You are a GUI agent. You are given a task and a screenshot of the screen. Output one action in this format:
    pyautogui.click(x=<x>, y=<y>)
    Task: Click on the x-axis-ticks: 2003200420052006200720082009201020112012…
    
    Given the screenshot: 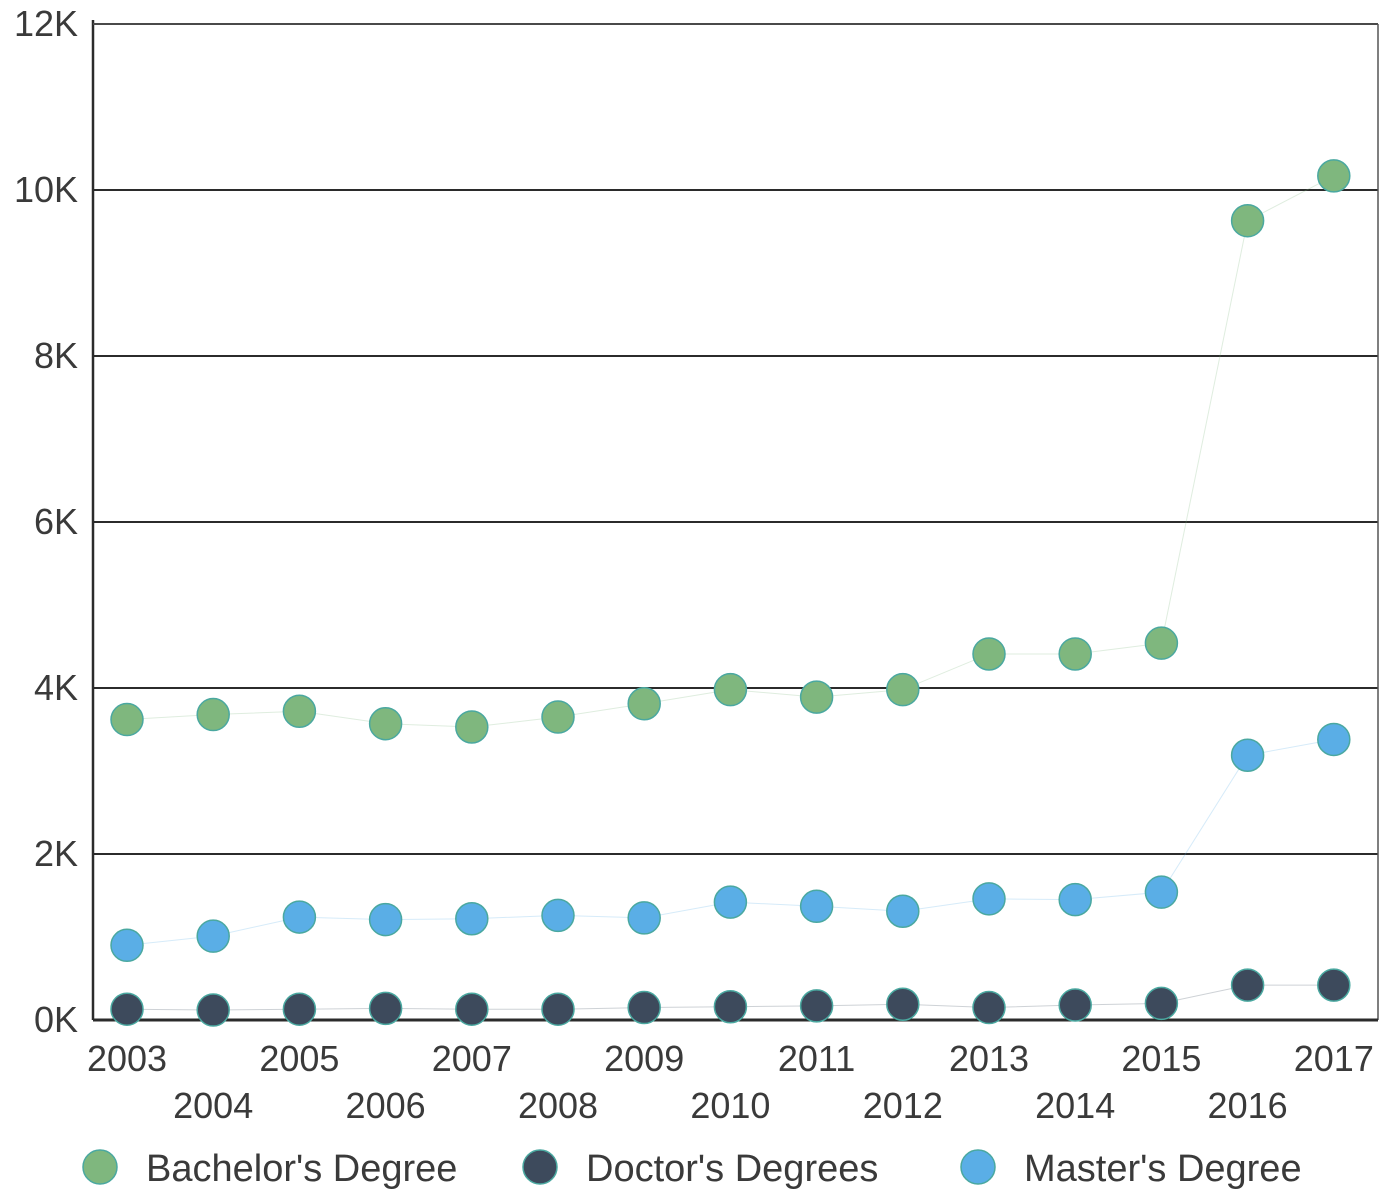 What is the action you would take?
    pyautogui.click(x=730, y=1082)
    